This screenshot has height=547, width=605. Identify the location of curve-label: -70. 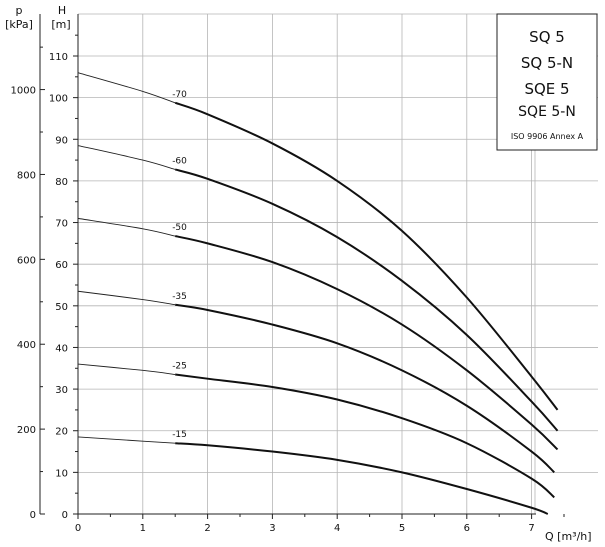
(179, 95).